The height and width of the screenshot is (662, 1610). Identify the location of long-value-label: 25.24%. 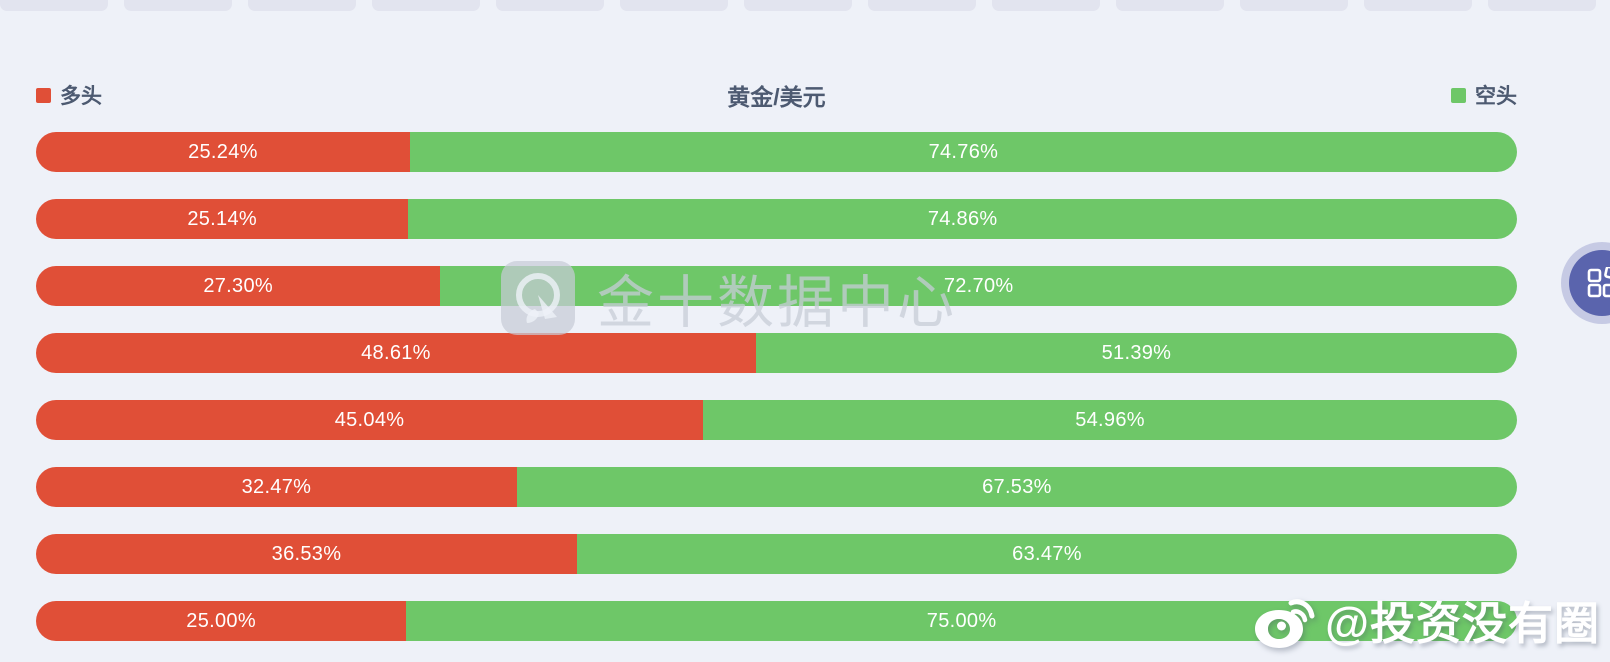
(223, 151).